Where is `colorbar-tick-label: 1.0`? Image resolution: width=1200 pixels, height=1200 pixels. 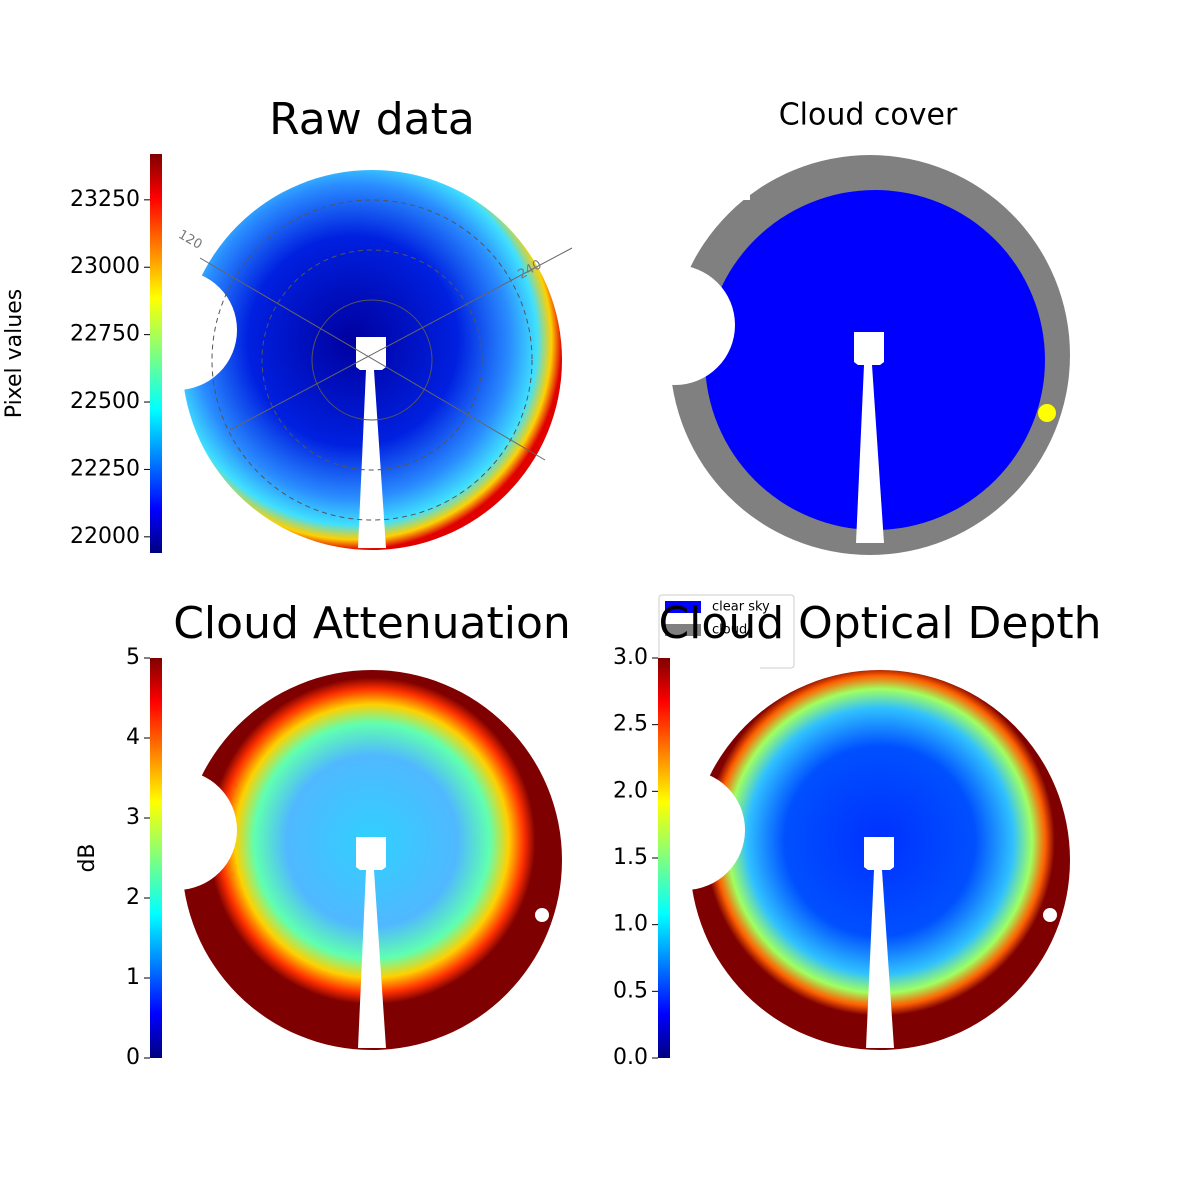
colorbar-tick-label: 1.0 is located at coordinates (630, 924).